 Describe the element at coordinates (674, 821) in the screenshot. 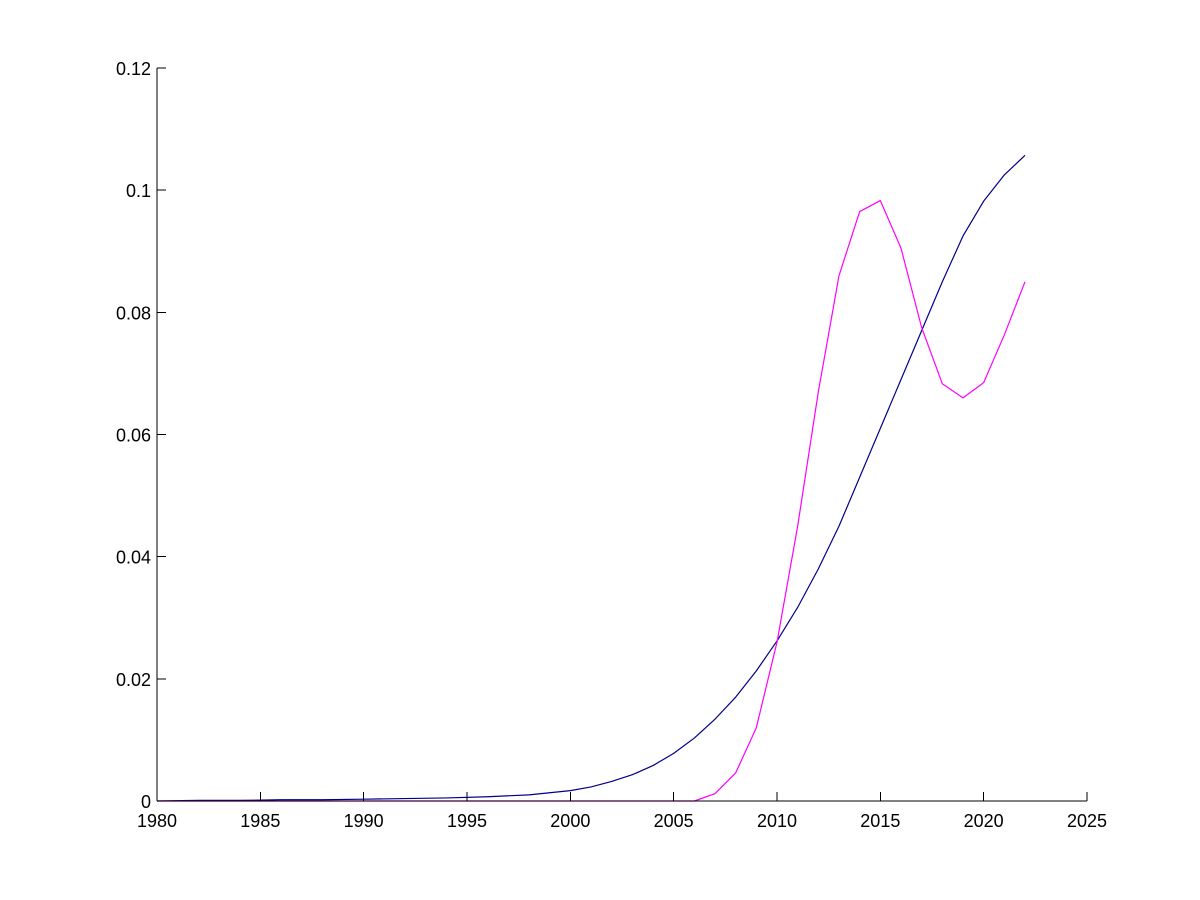

I see `x-tick-label: 2005` at that location.